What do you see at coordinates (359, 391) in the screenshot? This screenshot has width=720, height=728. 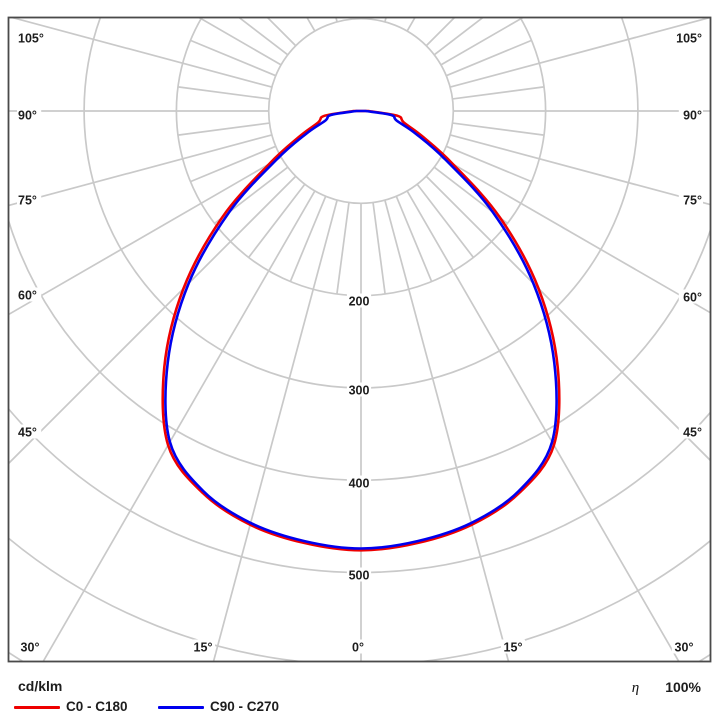 I see `svg-text: 300` at bounding box center [359, 391].